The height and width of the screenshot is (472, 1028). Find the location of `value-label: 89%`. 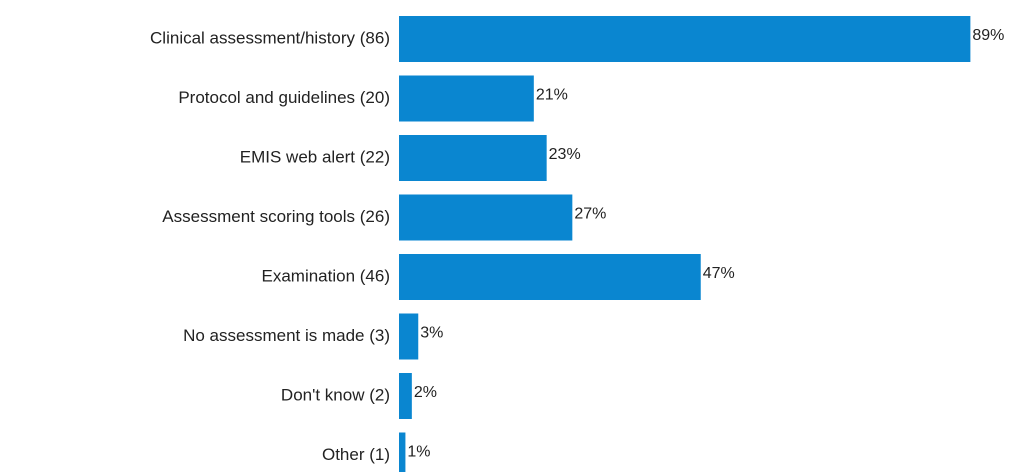

value-label: 89% is located at coordinates (988, 35).